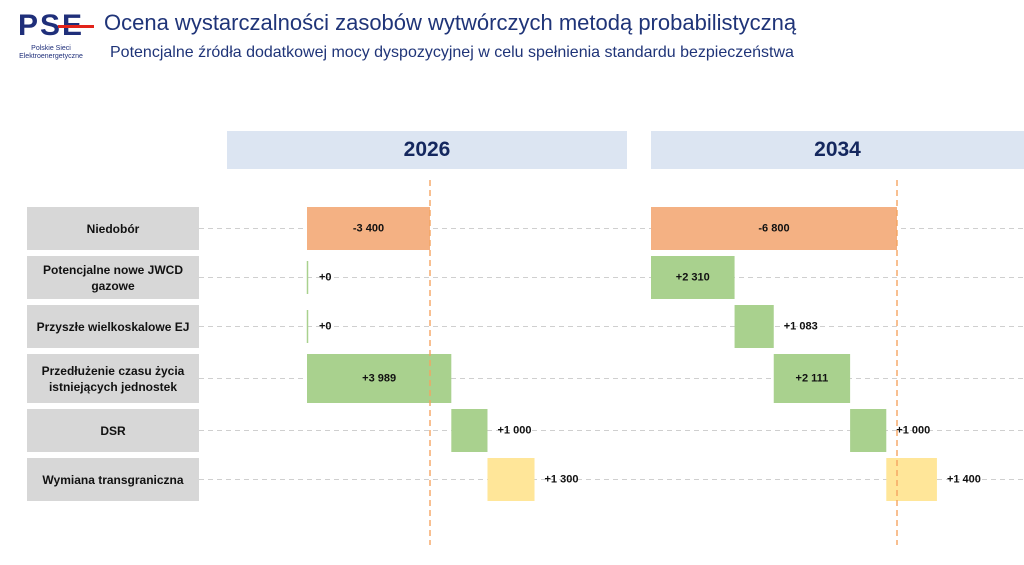 The height and width of the screenshot is (565, 1024). I want to click on row-label-wymiana: Wymiana transgraniczna, so click(113, 479).